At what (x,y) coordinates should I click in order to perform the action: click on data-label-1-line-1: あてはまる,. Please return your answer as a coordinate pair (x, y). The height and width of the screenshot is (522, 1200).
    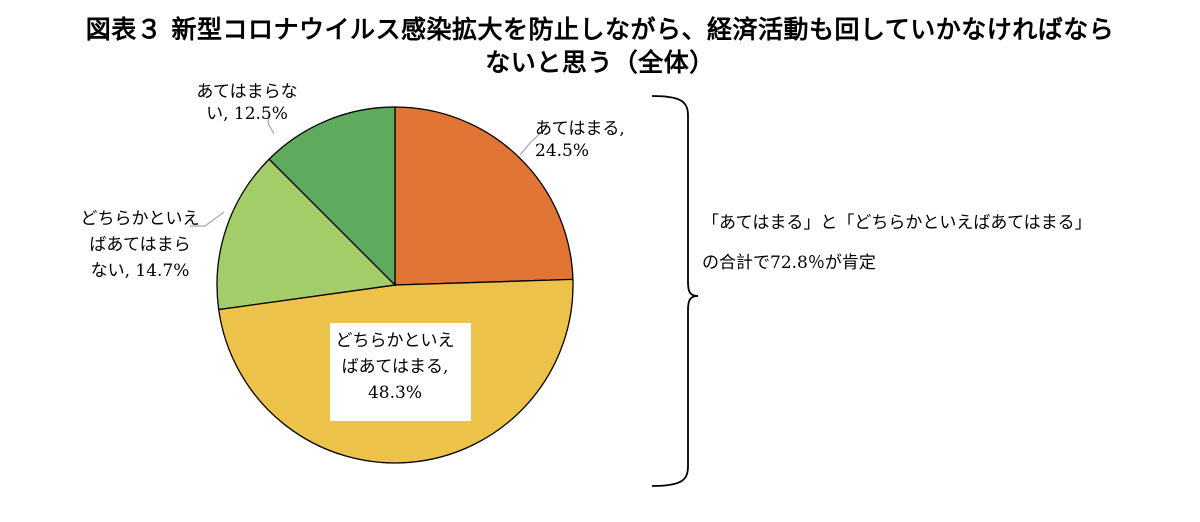
    Looking at the image, I should click on (580, 129).